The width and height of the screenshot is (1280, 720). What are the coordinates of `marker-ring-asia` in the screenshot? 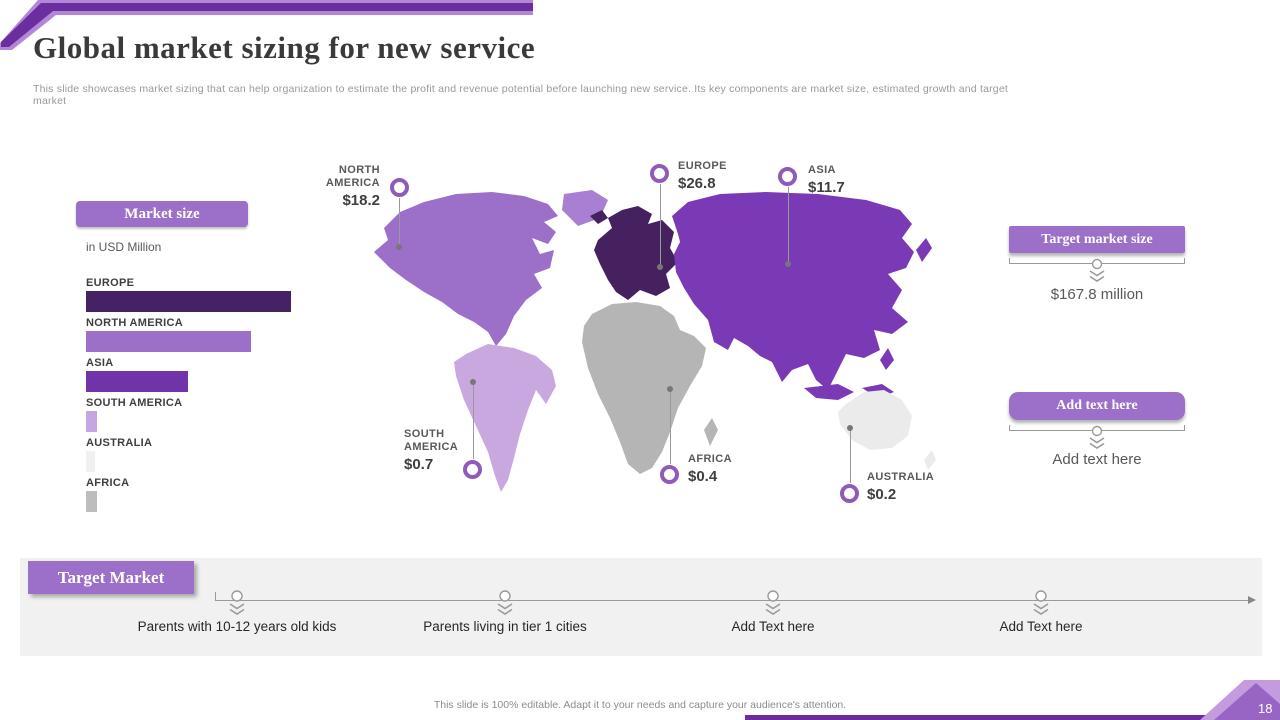 It's located at (787, 176).